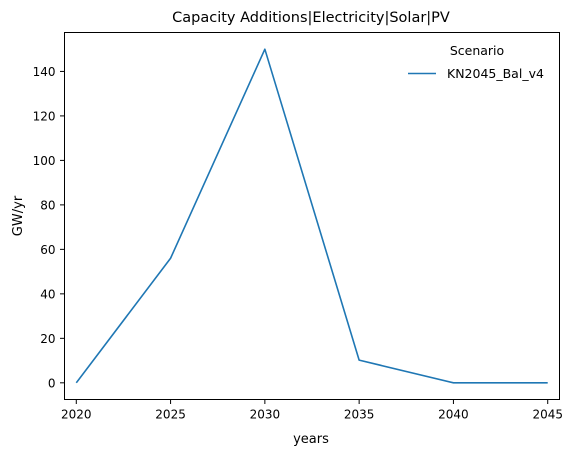 The image size is (569, 460). What do you see at coordinates (265, 415) in the screenshot?
I see `x-tick-label: 2030` at bounding box center [265, 415].